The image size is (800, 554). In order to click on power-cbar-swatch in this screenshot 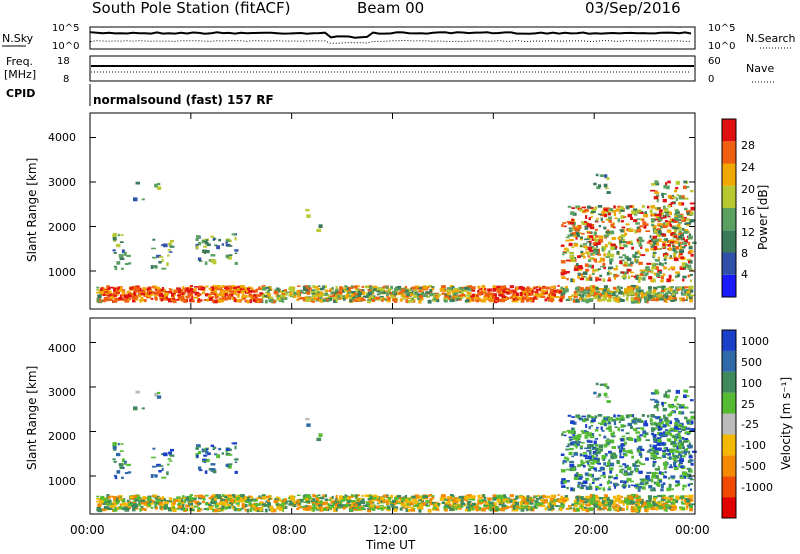, I will do `click(729, 263)`.